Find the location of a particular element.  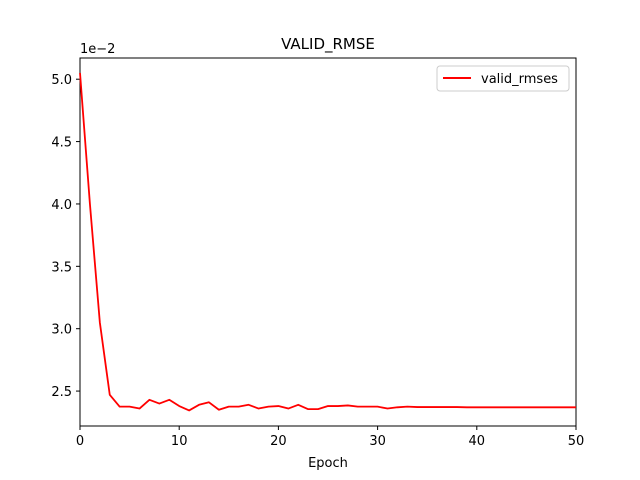

x-tick-label: 30 is located at coordinates (377, 441).